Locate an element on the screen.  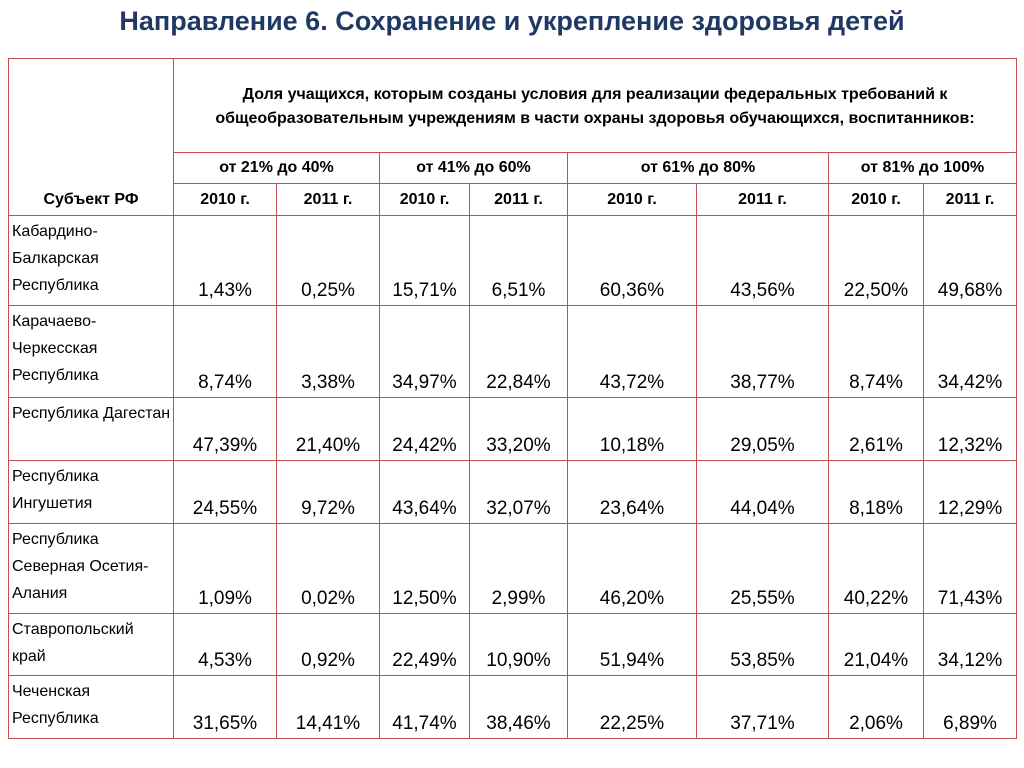
value-cell: 22,25% is located at coordinates (632, 707).